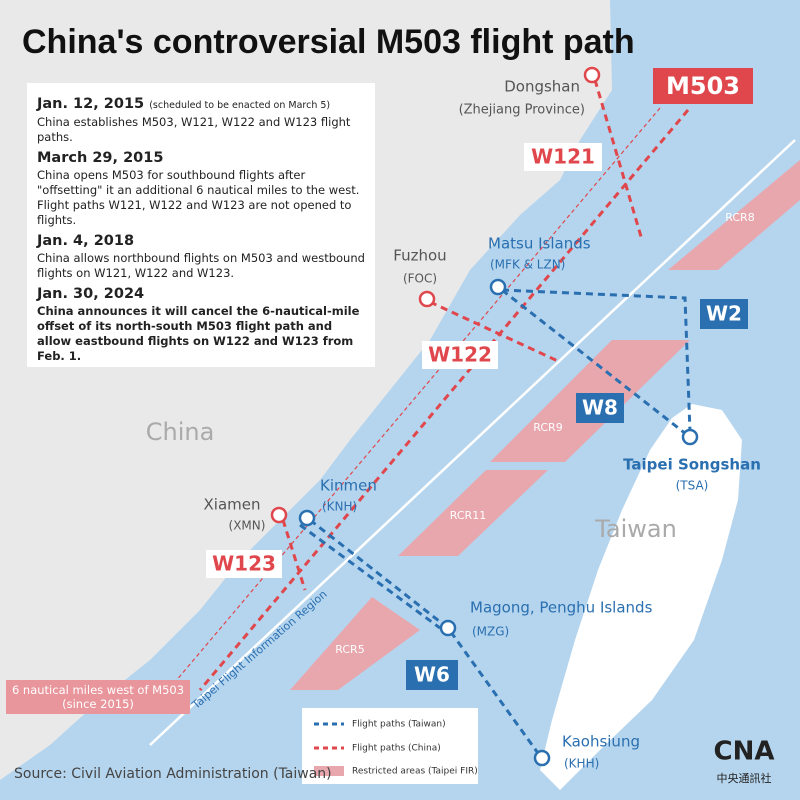 The image size is (800, 800). I want to click on restricted-label: RCR9, so click(547, 427).